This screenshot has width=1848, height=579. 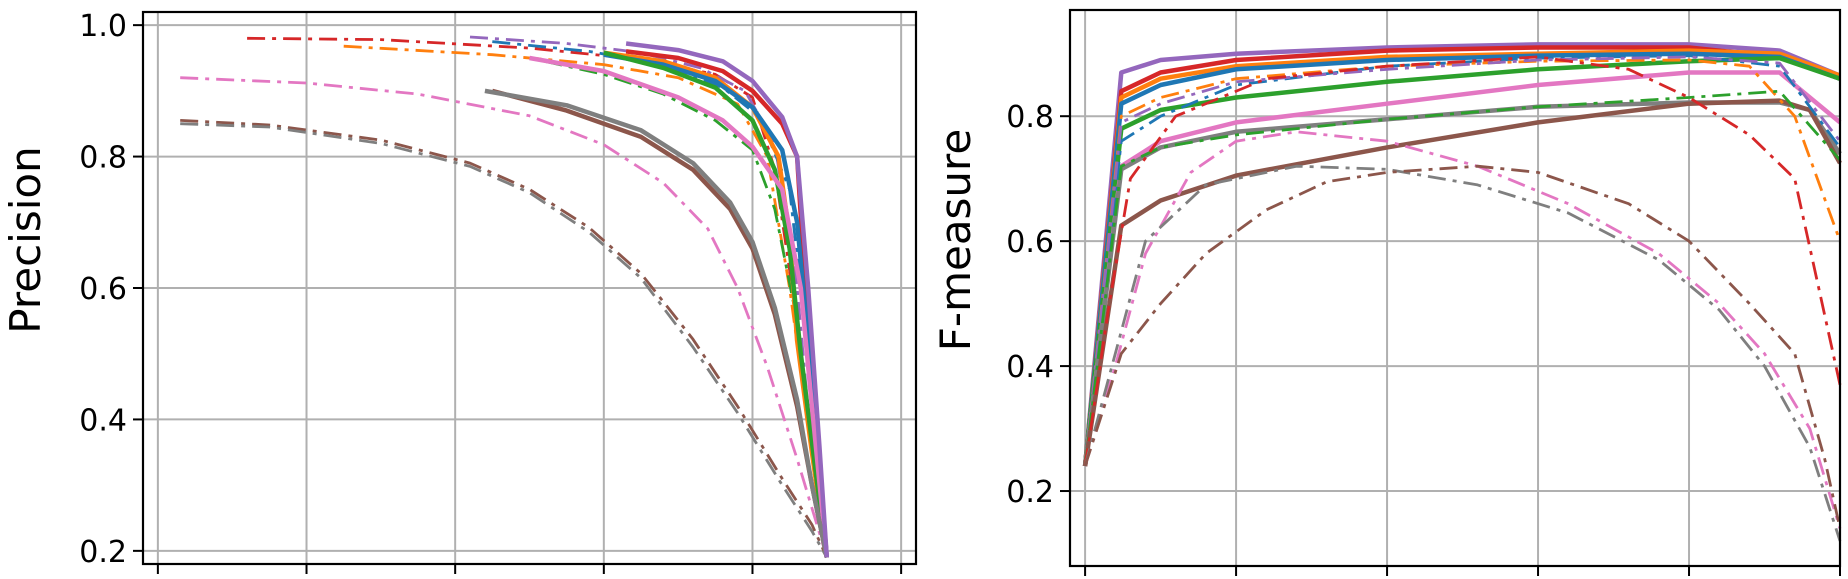 I want to click on precision-axis-title: Precision, so click(x=25, y=239).